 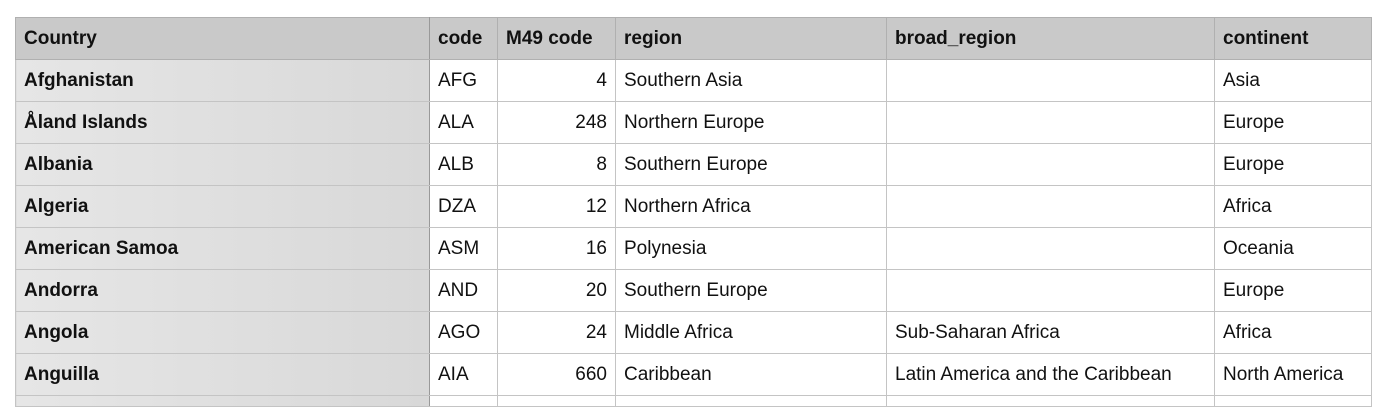 I want to click on table-cell: AFG, so click(x=463, y=80).